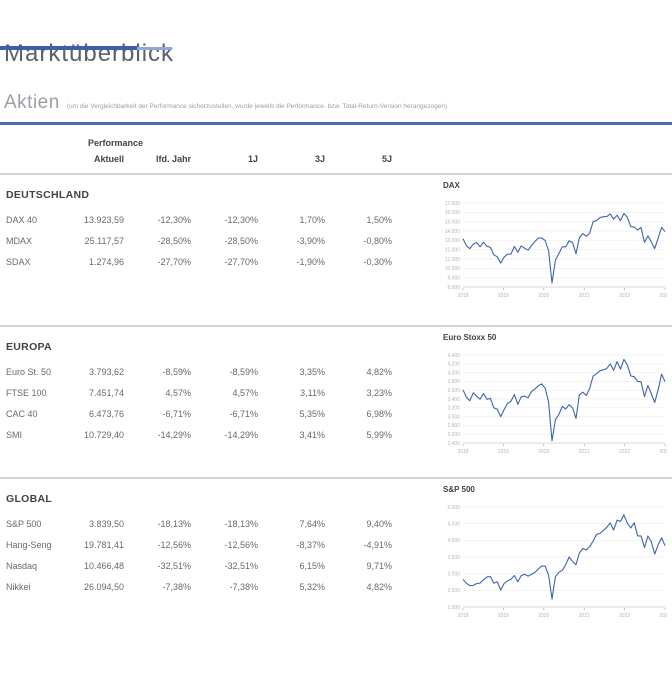 The height and width of the screenshot is (680, 672). What do you see at coordinates (453, 278) in the screenshot?
I see `svg-text: 9.000` at bounding box center [453, 278].